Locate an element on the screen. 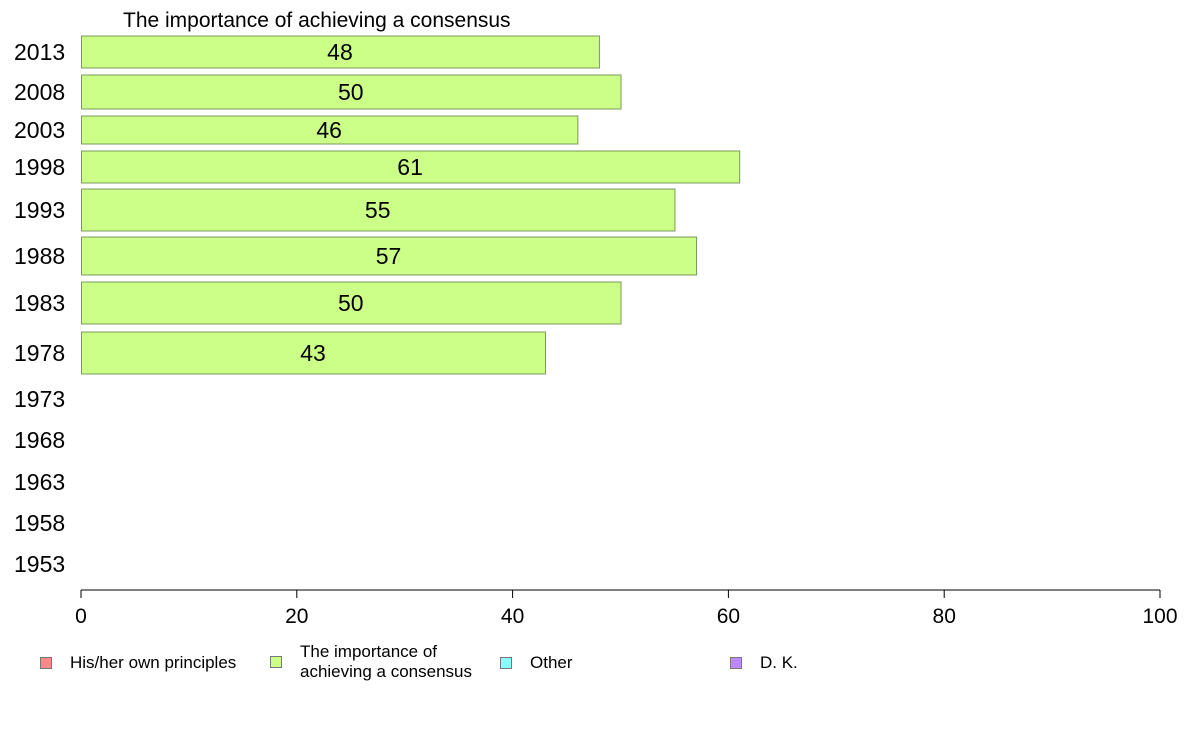  legend-item-consensus: The importance of achieving a consensus is located at coordinates (371, 662).